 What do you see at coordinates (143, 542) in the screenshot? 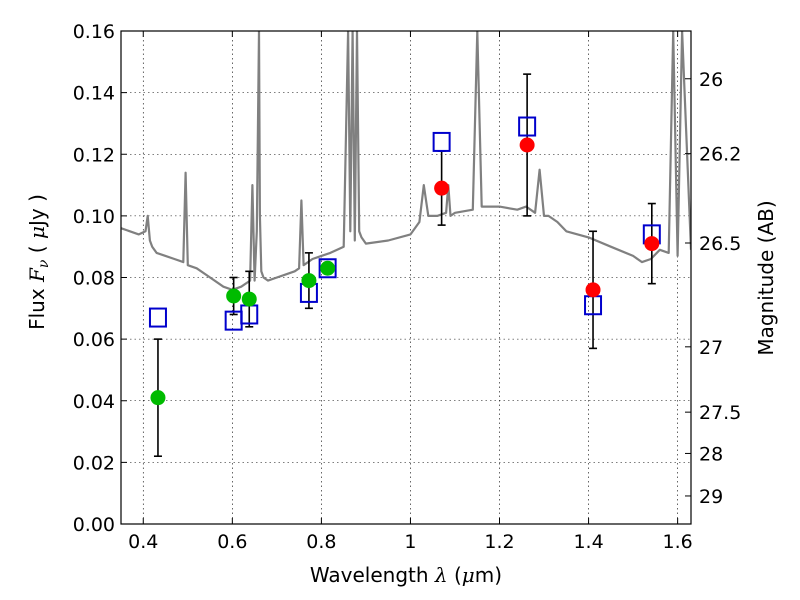
I see `x-tick-label: 0.4` at bounding box center [143, 542].